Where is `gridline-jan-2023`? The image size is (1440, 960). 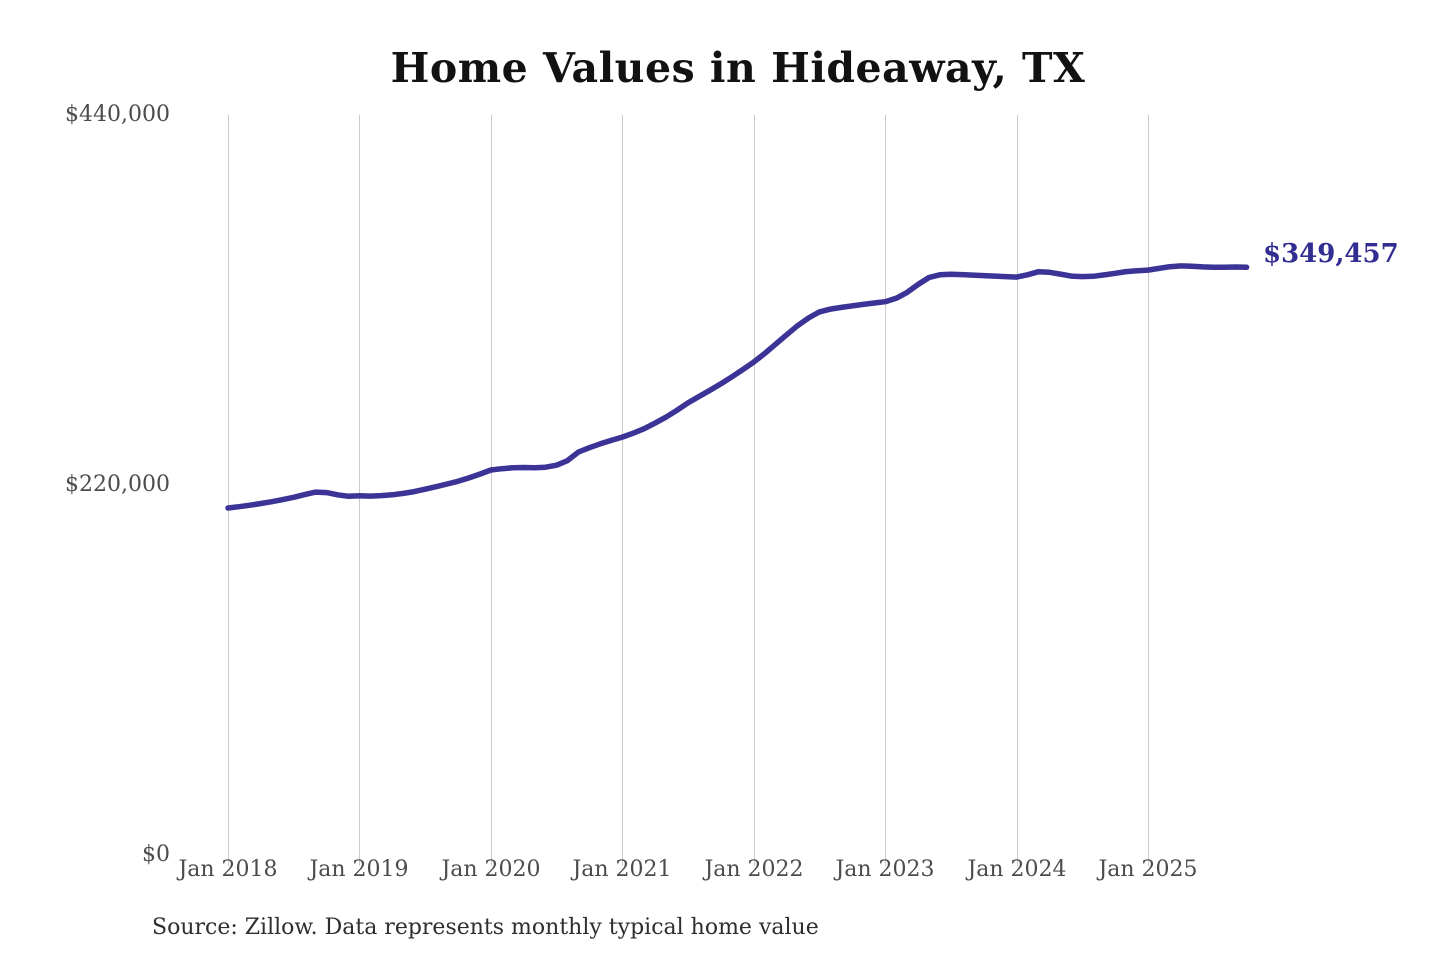 gridline-jan-2023 is located at coordinates (885, 490).